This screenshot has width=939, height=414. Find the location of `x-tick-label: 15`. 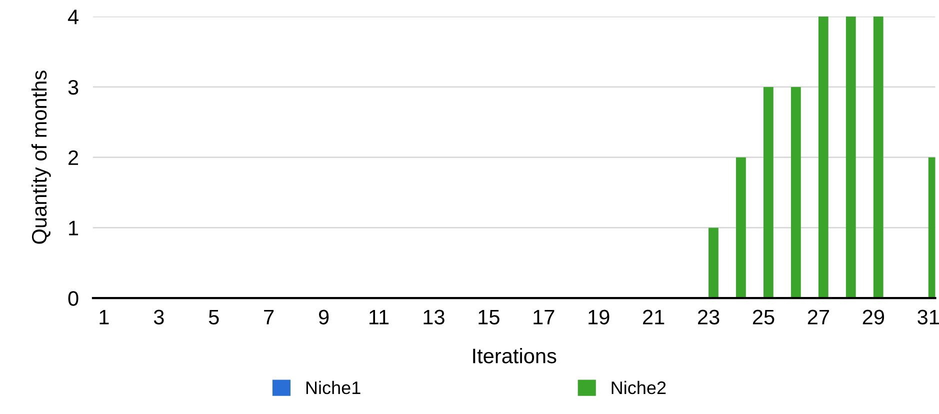

x-tick-label: 15 is located at coordinates (489, 317).